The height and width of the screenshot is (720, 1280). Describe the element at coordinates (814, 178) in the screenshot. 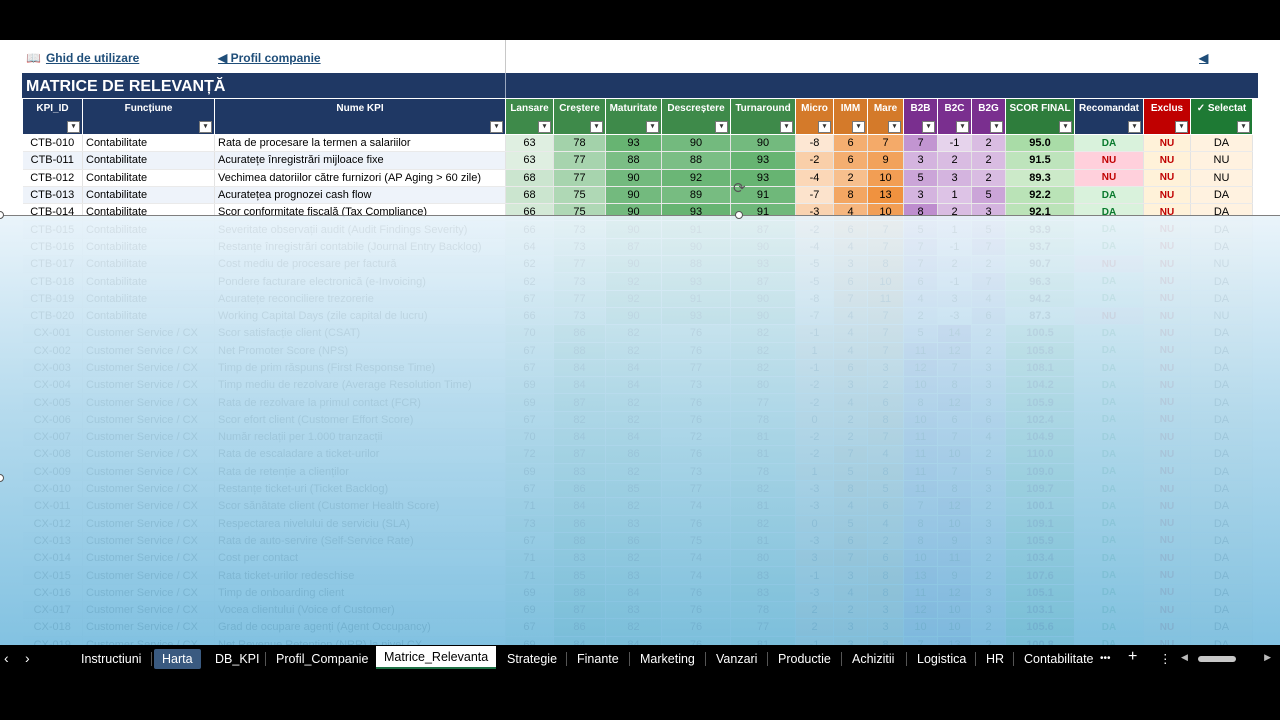

I see `cell-micro: -4` at that location.